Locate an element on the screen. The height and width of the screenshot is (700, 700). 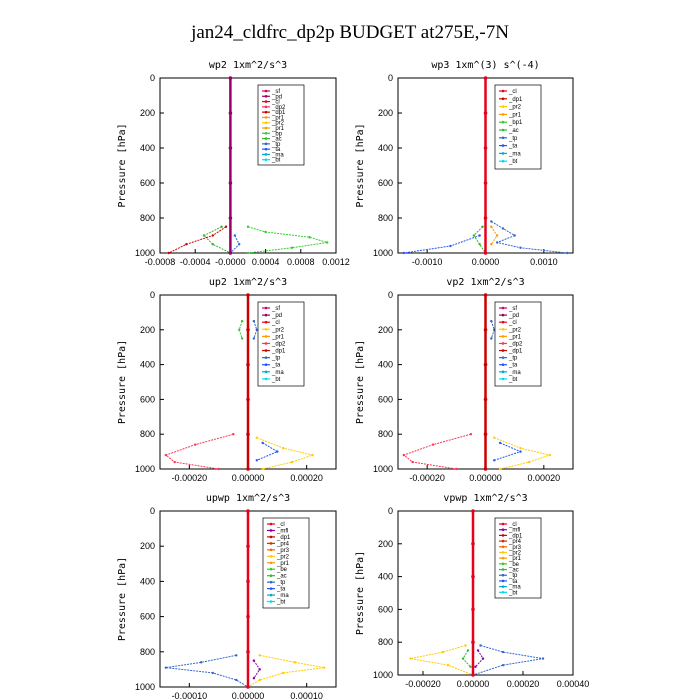
legend-label: _pr2 is located at coordinates (515, 108).